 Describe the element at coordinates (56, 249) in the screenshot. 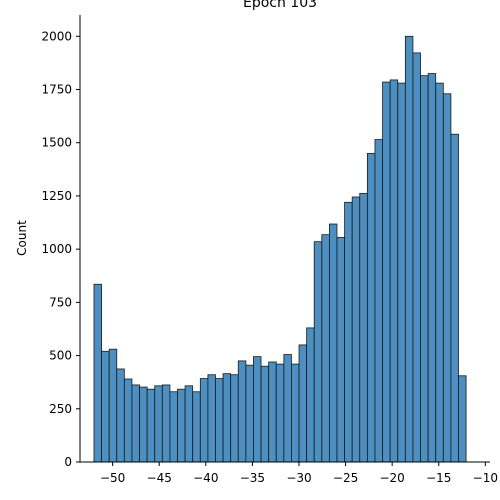

I see `y-tick-label: 1000` at that location.